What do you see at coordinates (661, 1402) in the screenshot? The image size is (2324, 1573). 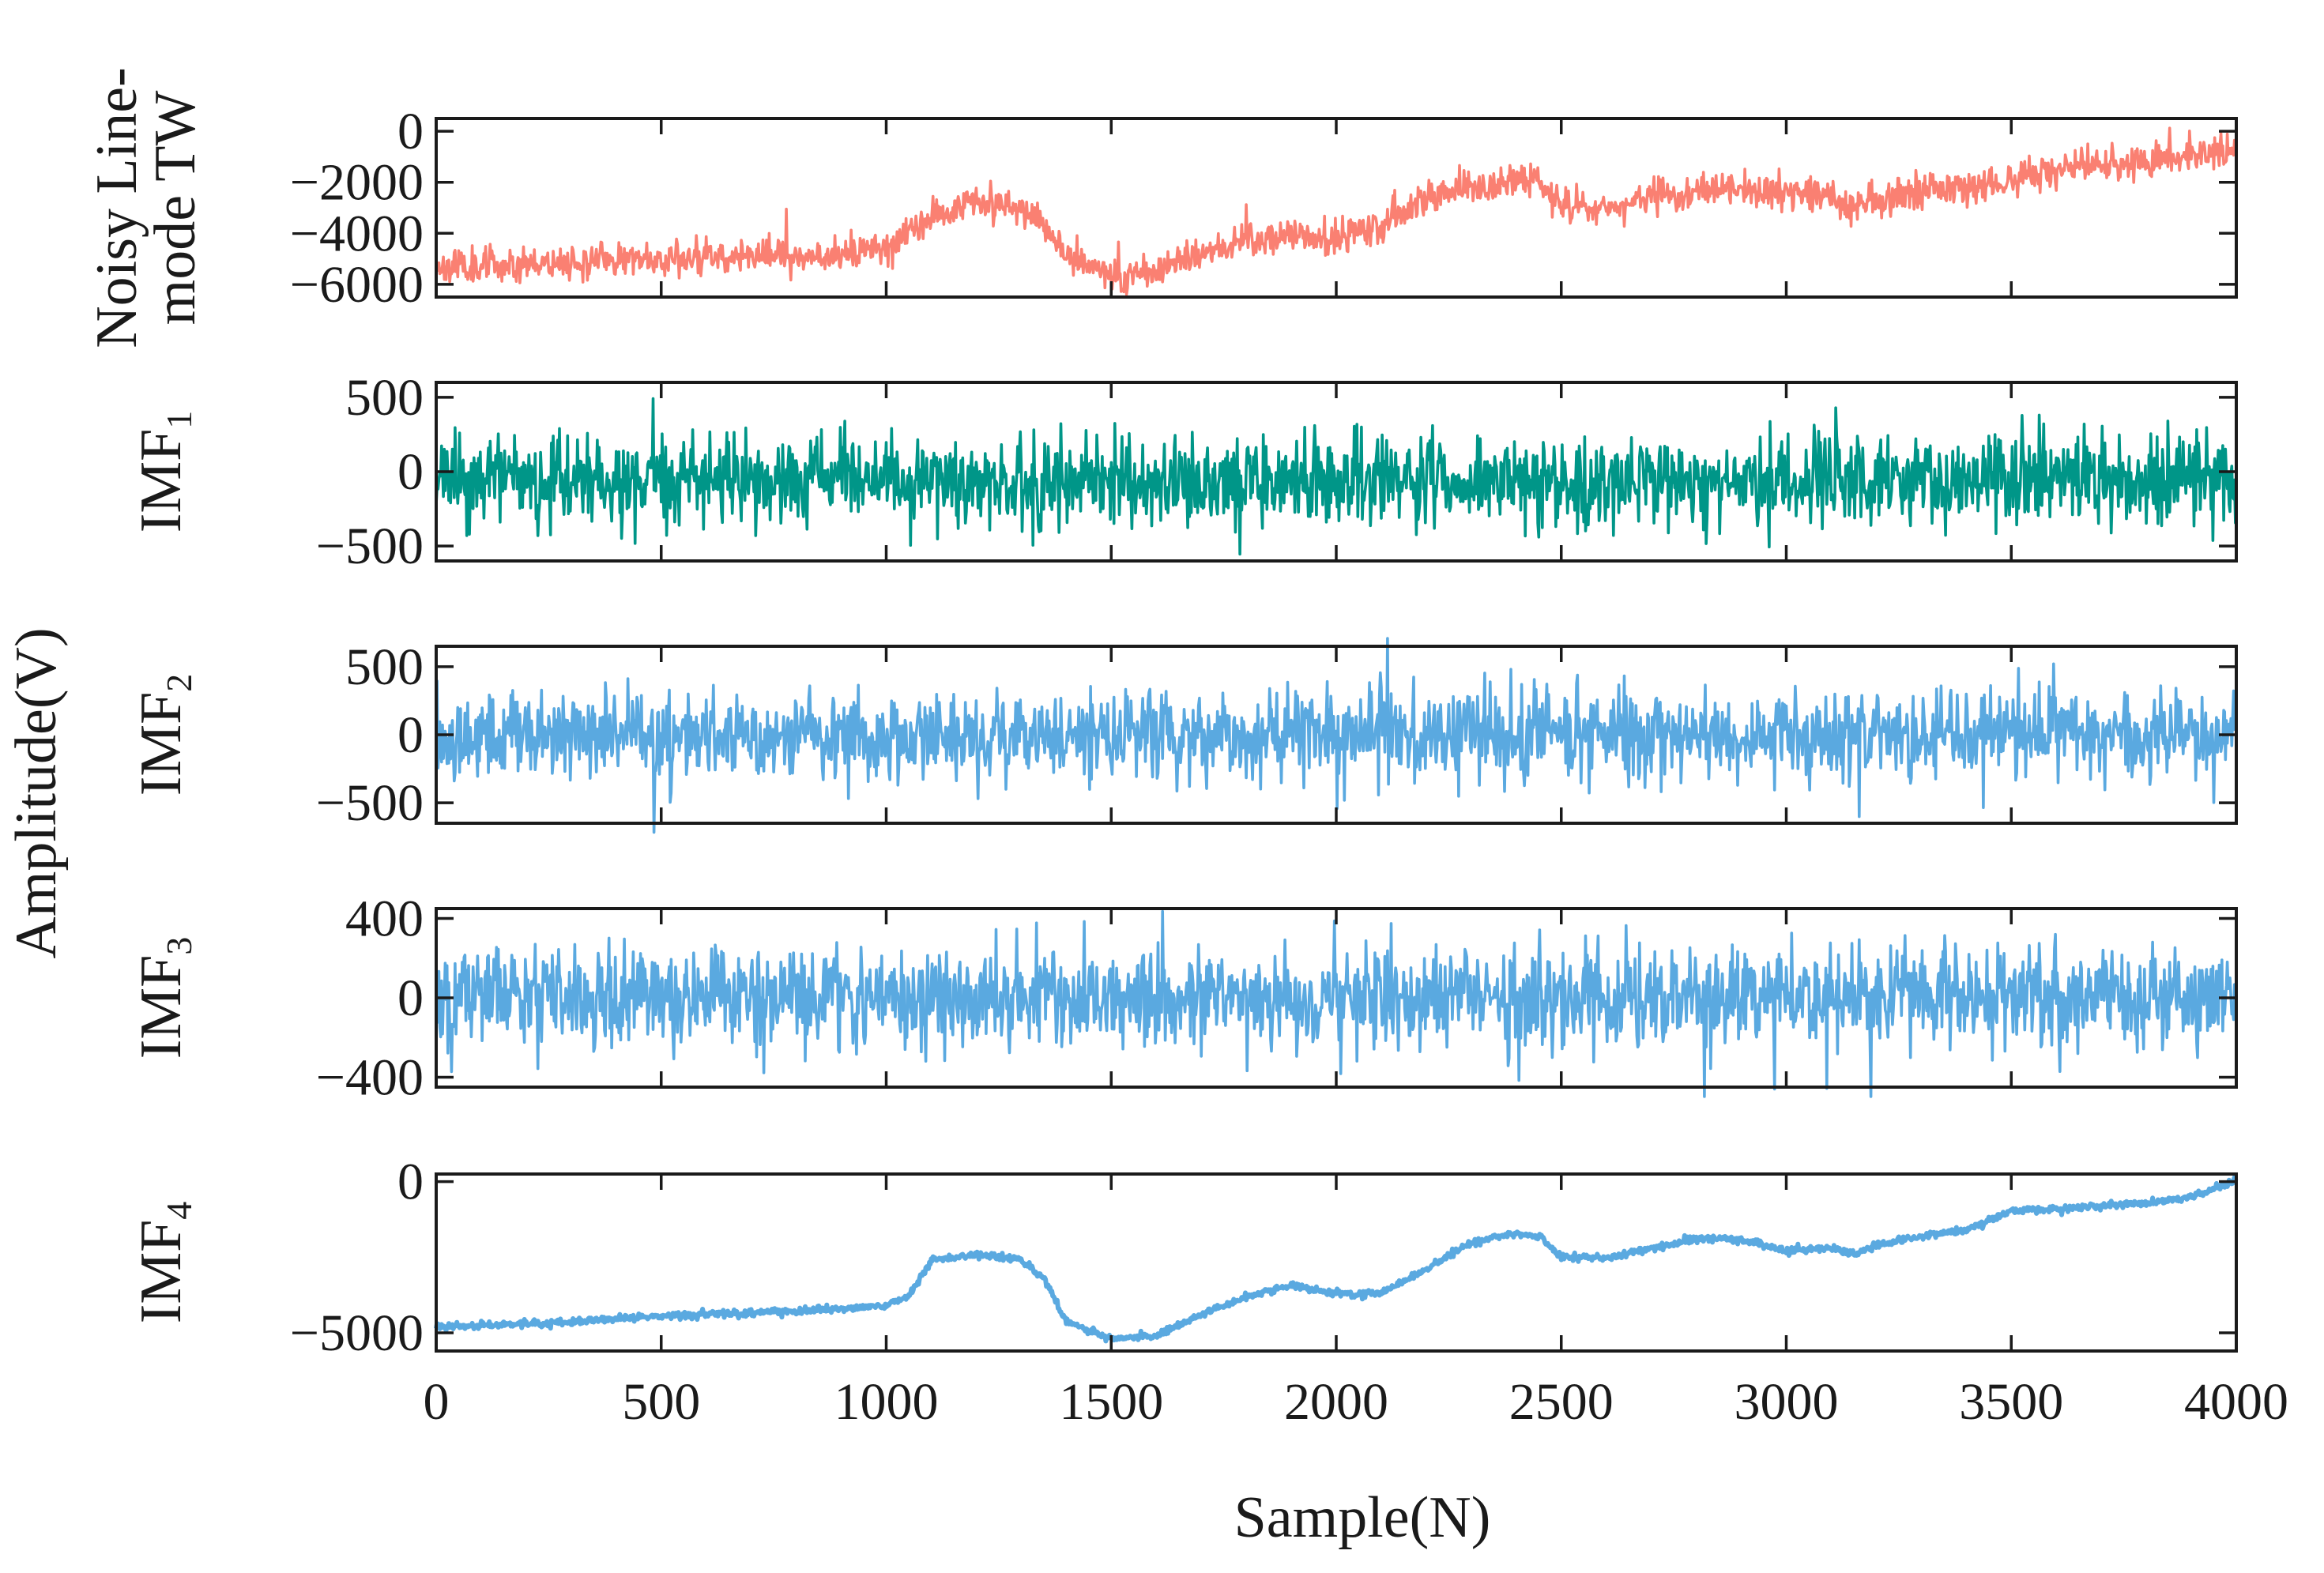 I see `x-tick-label: 500` at bounding box center [661, 1402].